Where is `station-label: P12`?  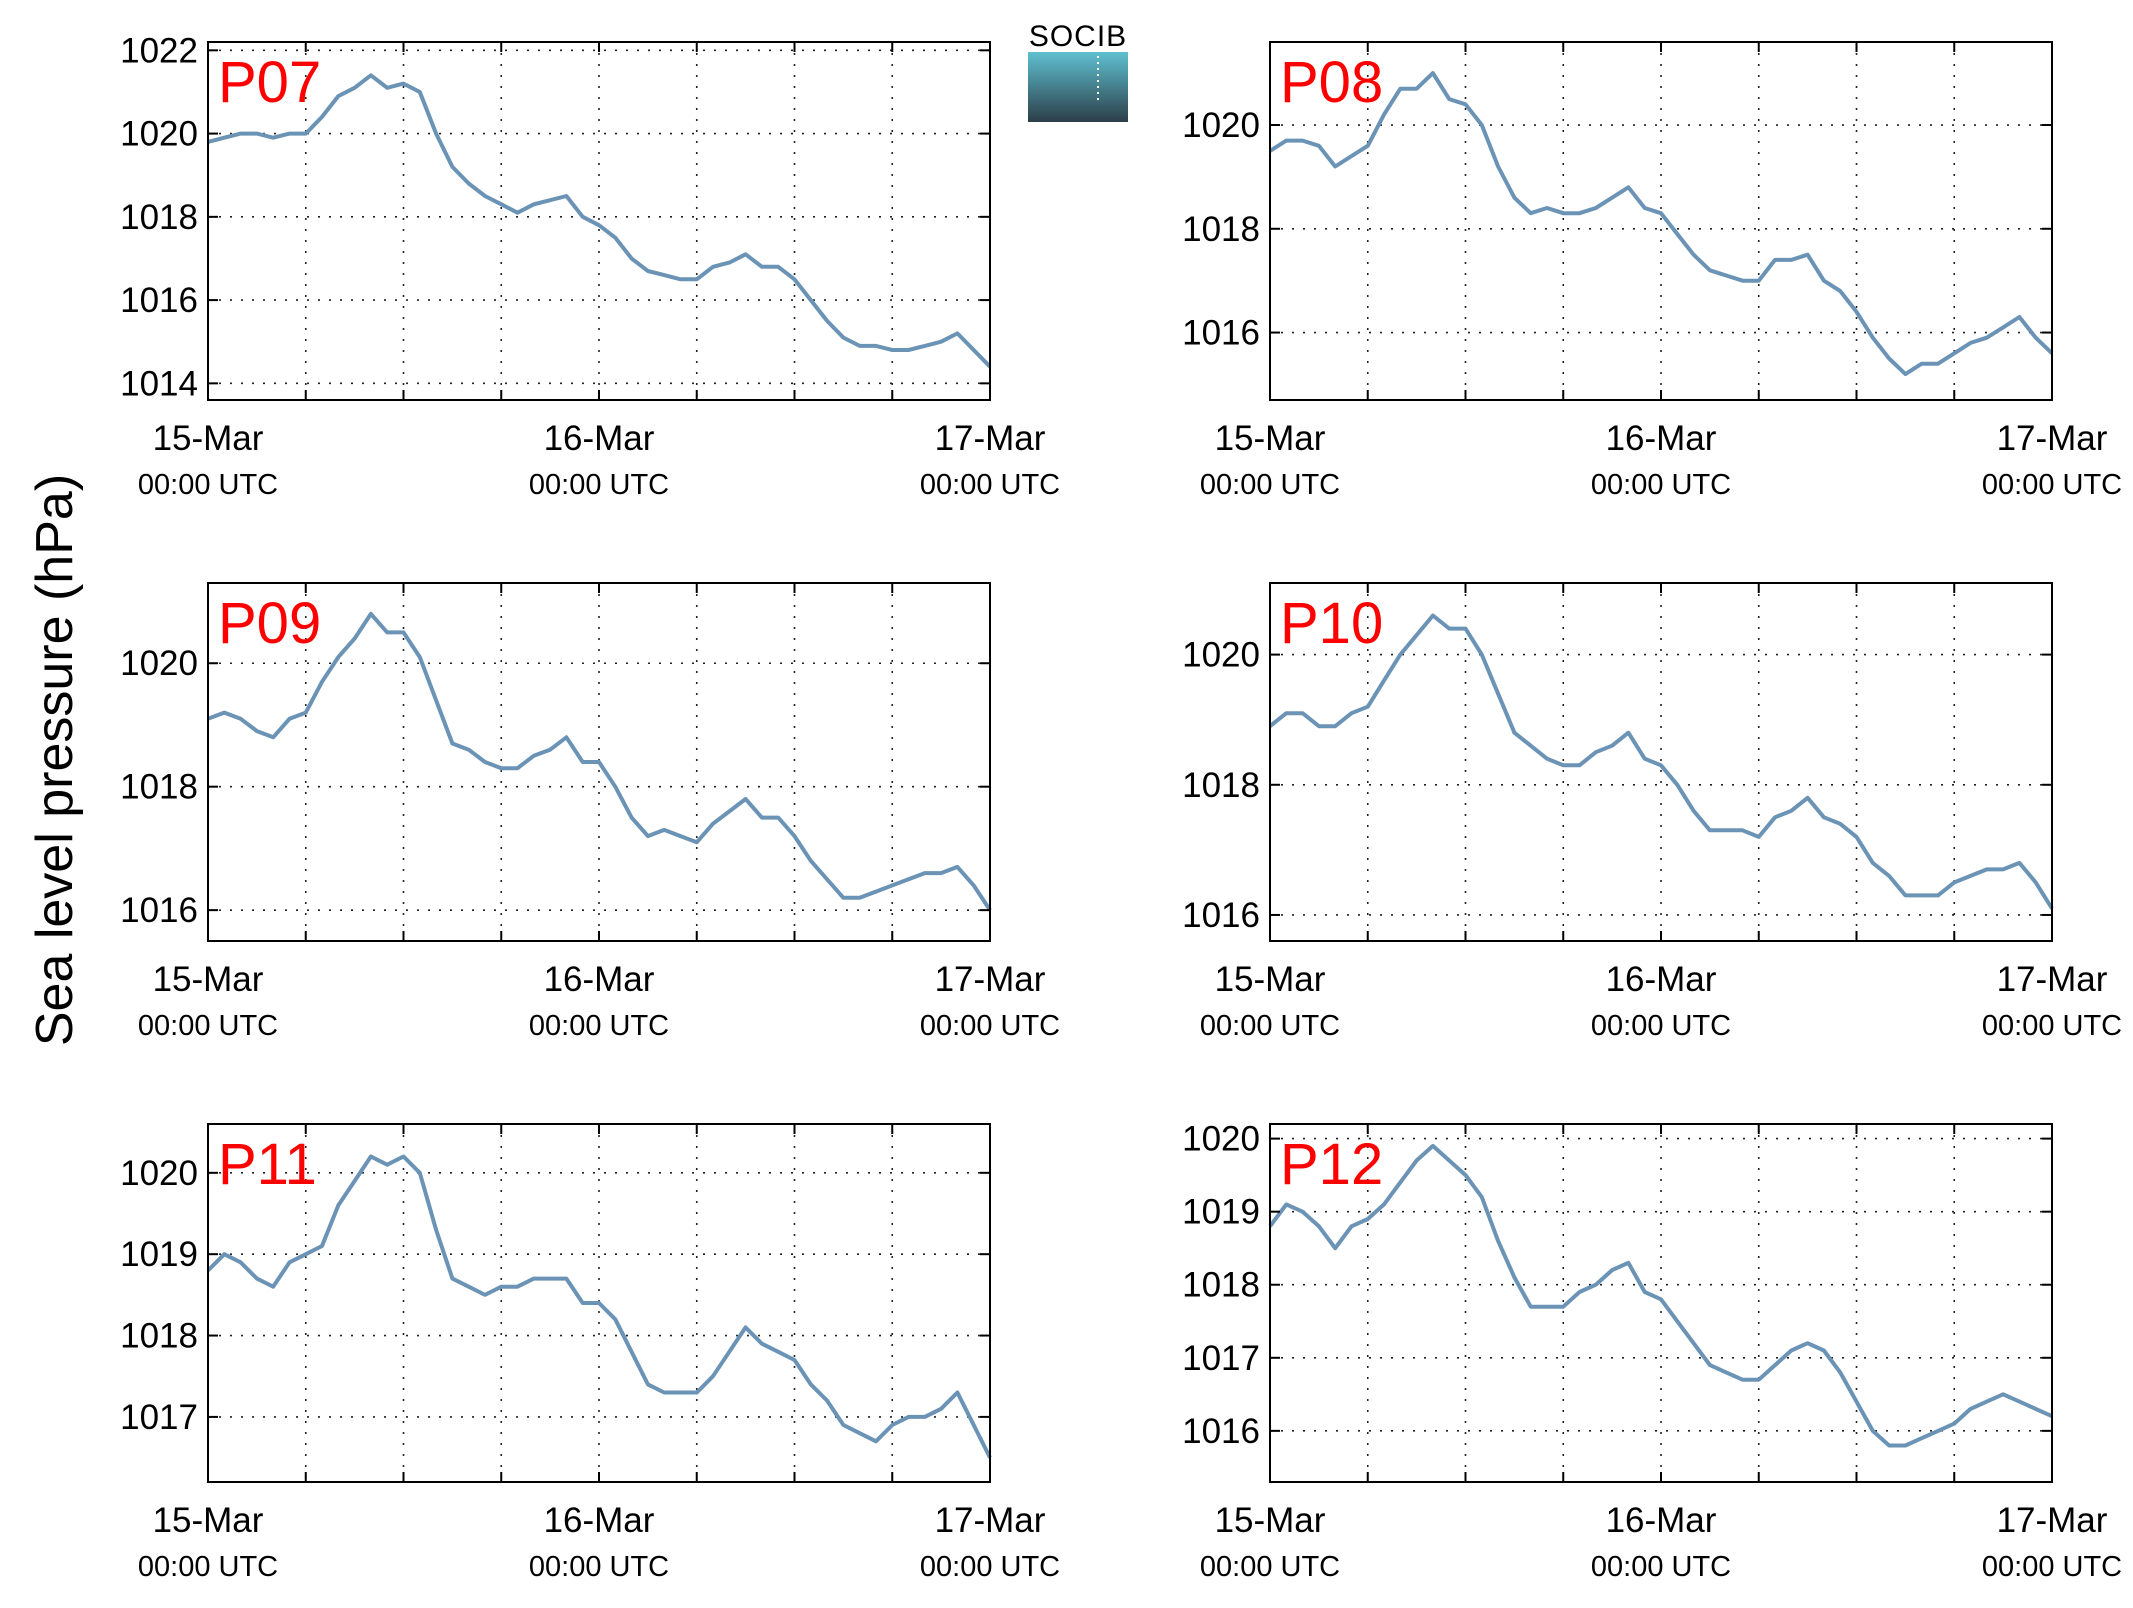 station-label: P12 is located at coordinates (1331, 1164).